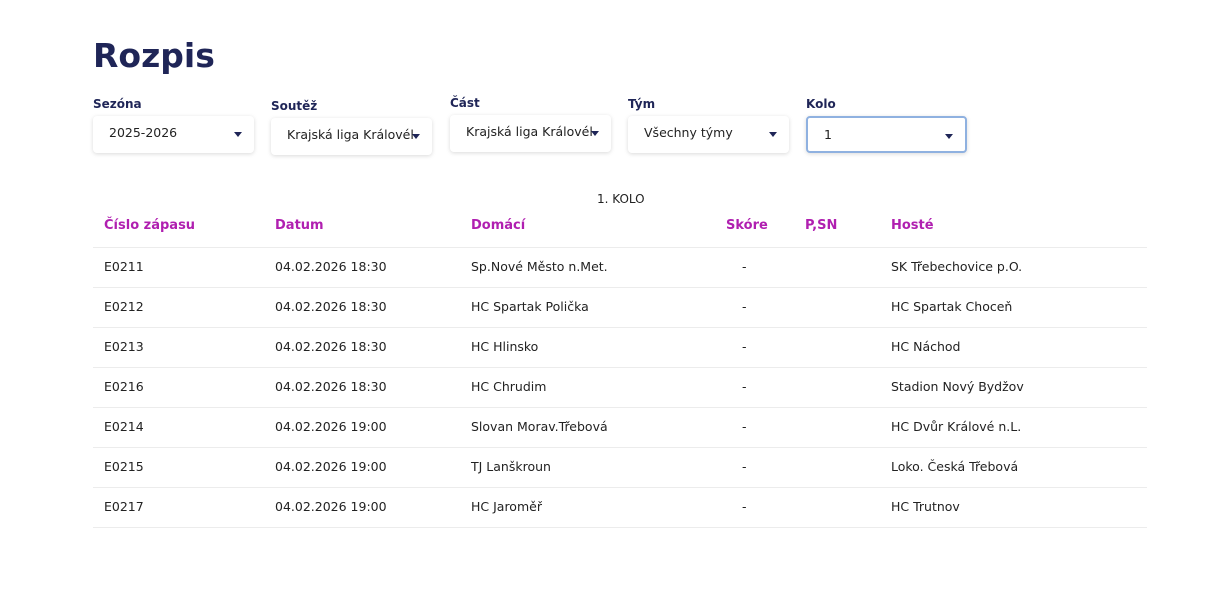  I want to click on select-value: 2025-2026, so click(143, 132).